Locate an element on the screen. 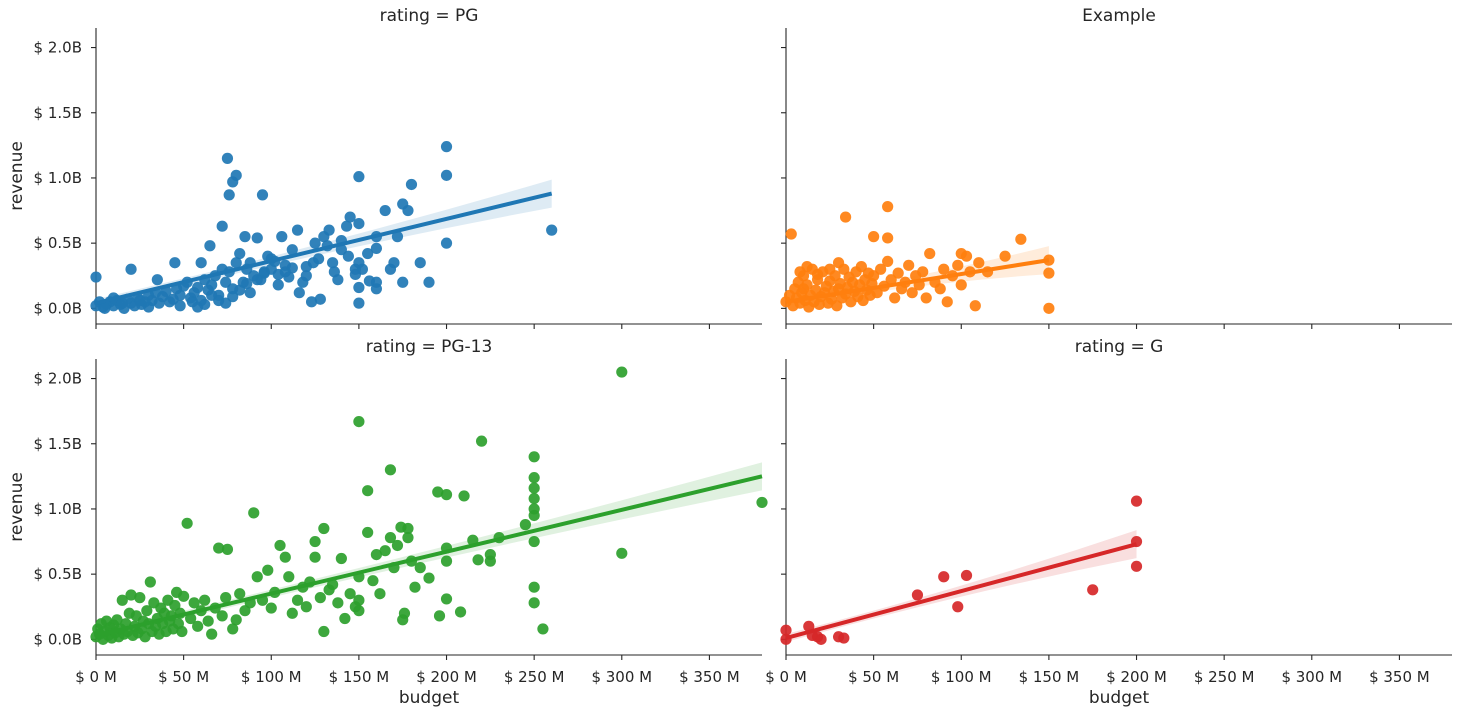 The height and width of the screenshot is (713, 1459). x-tick-label: $ 100 M is located at coordinates (271, 677).